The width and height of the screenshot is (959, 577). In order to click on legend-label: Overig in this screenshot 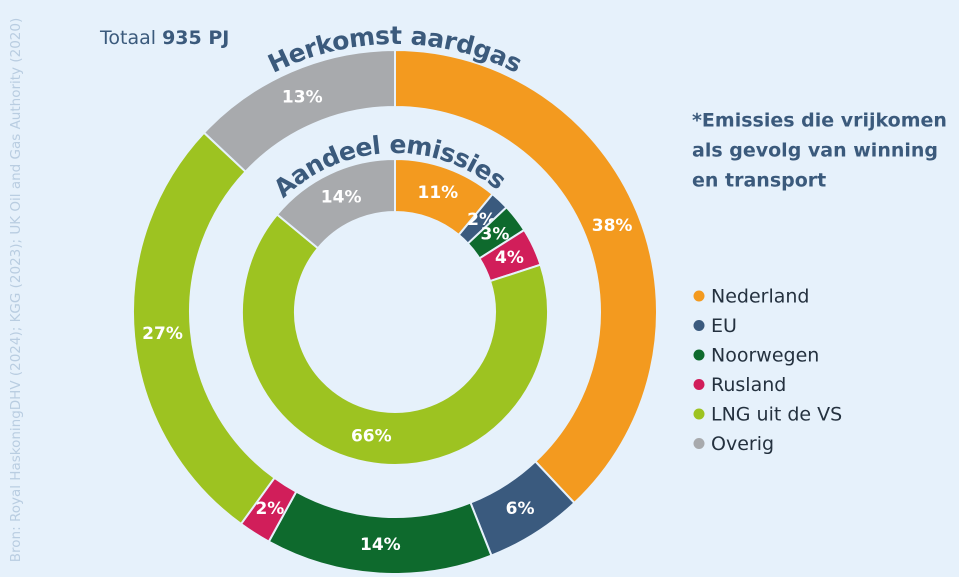, I will do `click(742, 444)`.